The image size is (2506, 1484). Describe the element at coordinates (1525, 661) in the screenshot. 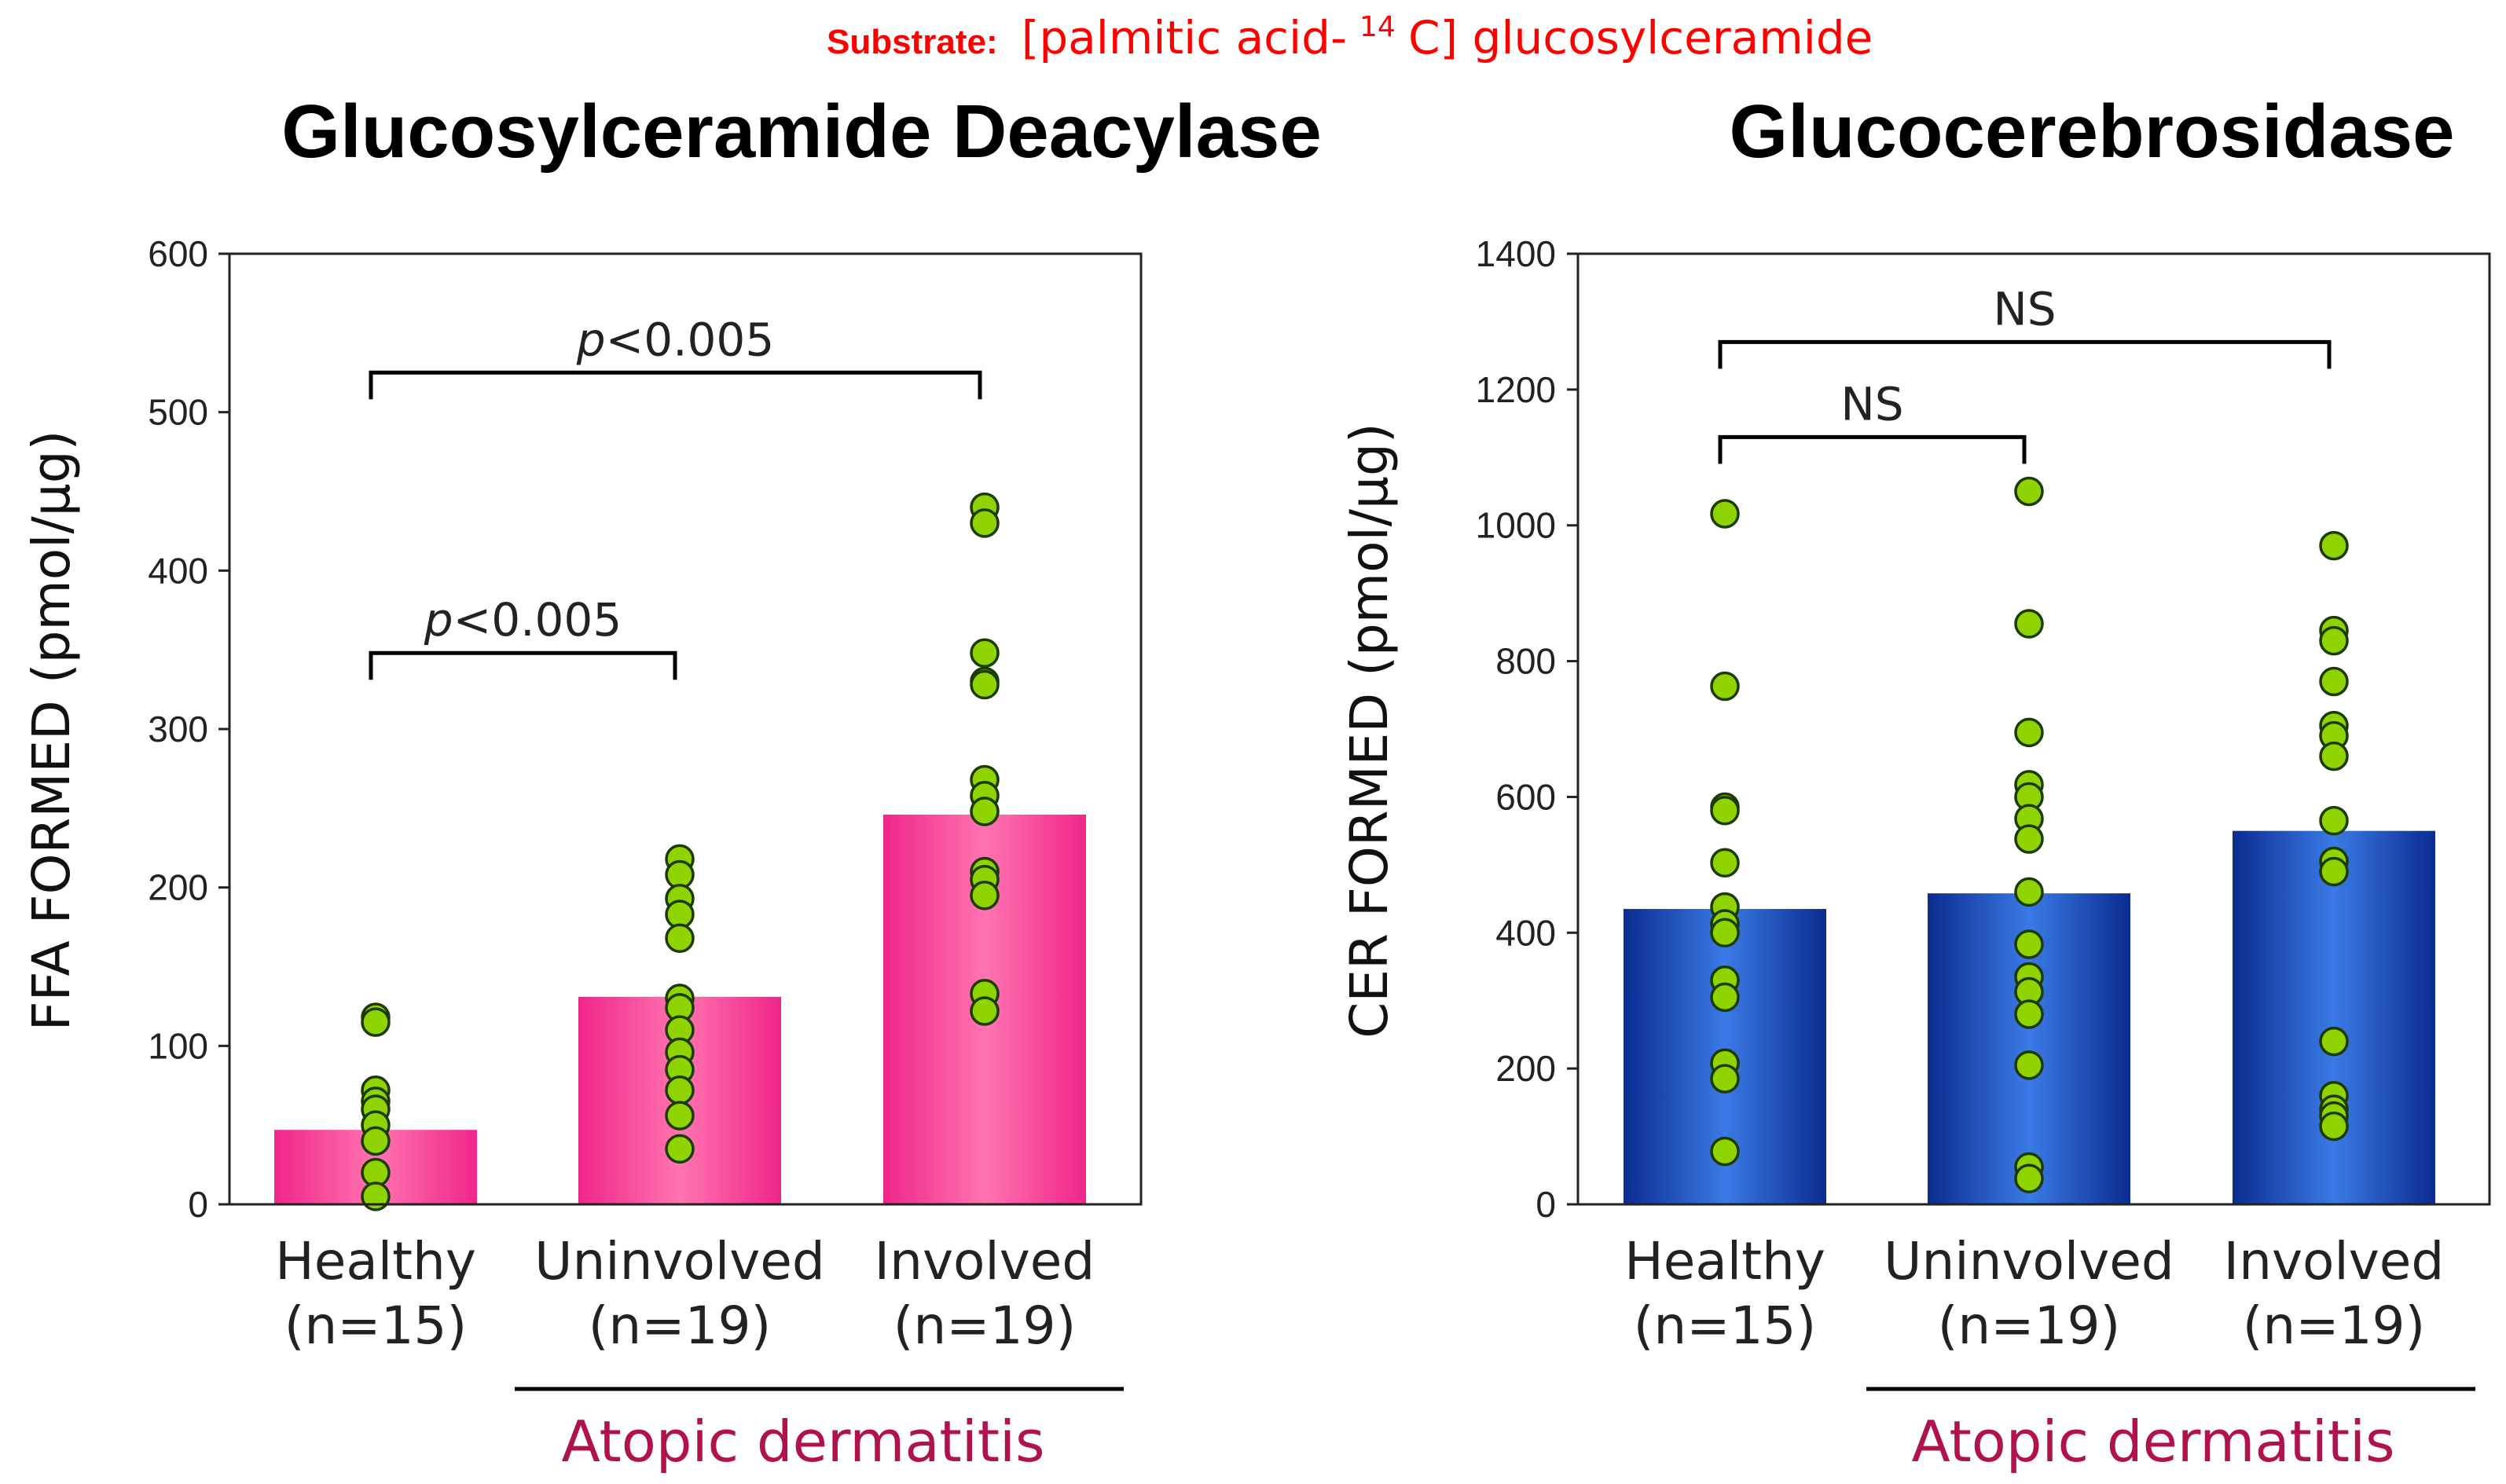

I see `y-tick-label: 800` at that location.